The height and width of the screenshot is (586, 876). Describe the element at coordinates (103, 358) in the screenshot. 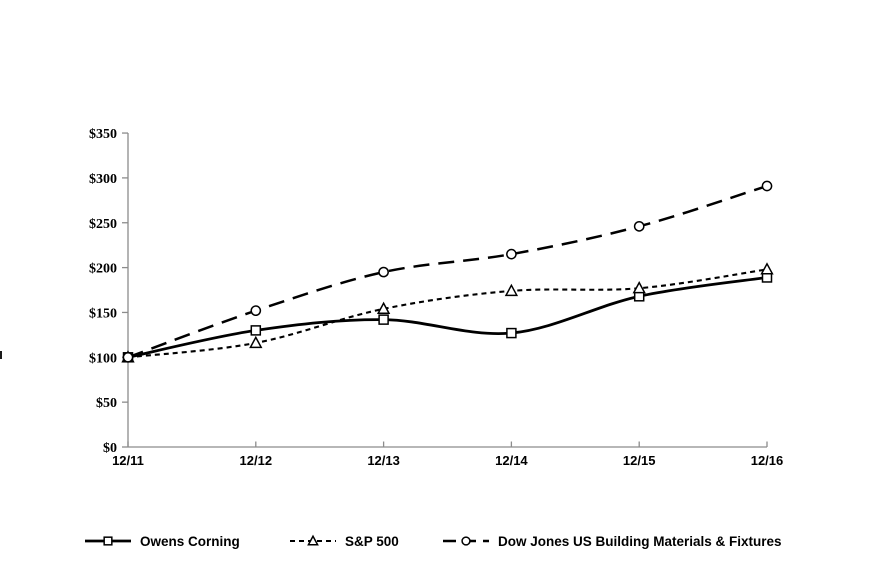

I see `y-axis-label-100: $100` at that location.